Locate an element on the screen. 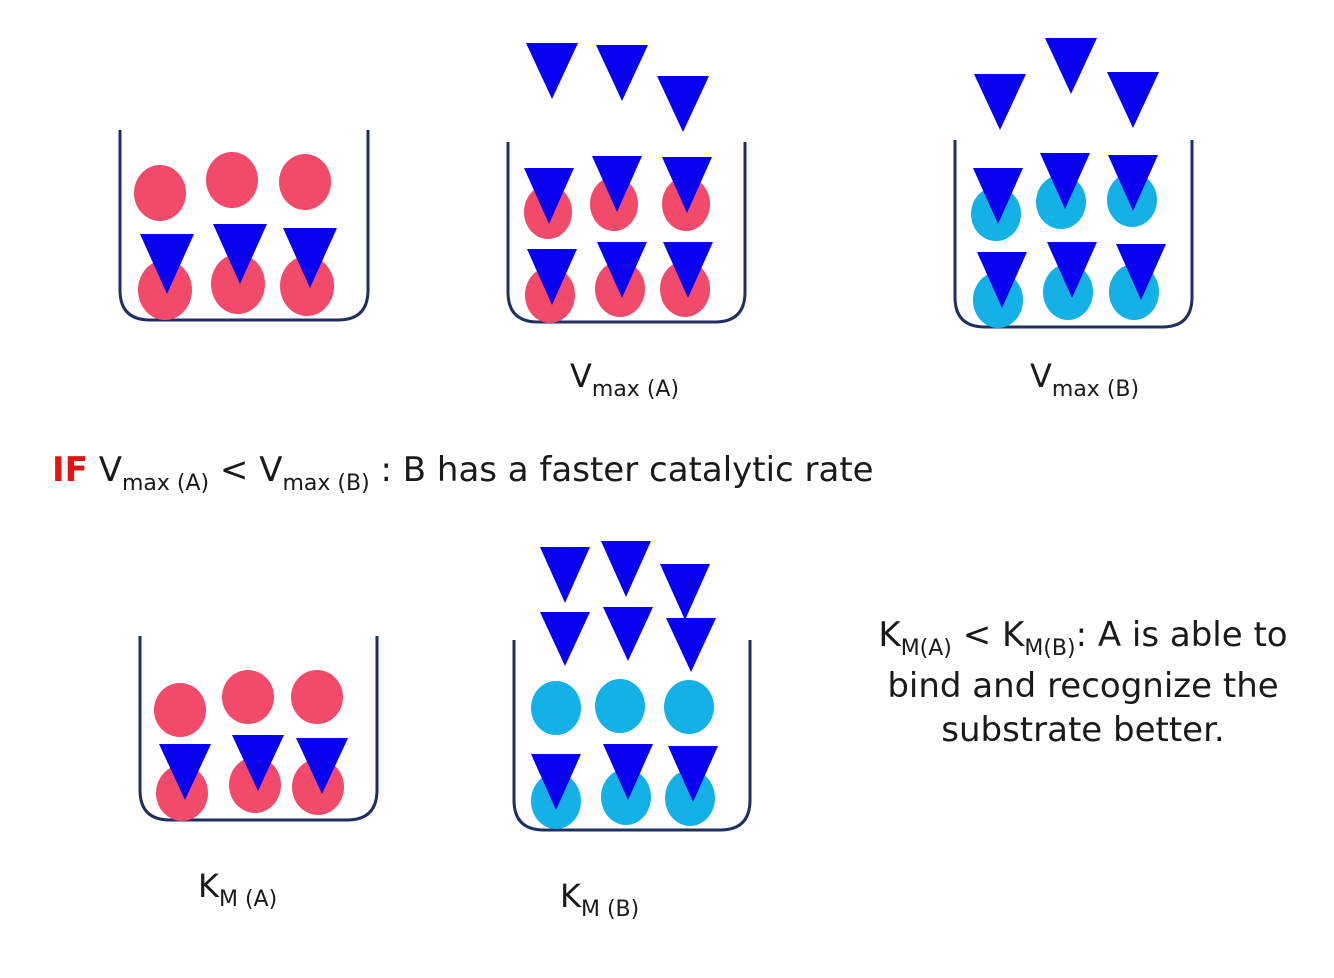 This screenshot has height=978, width=1334. beaker-vmax-b is located at coordinates (1073, 234).